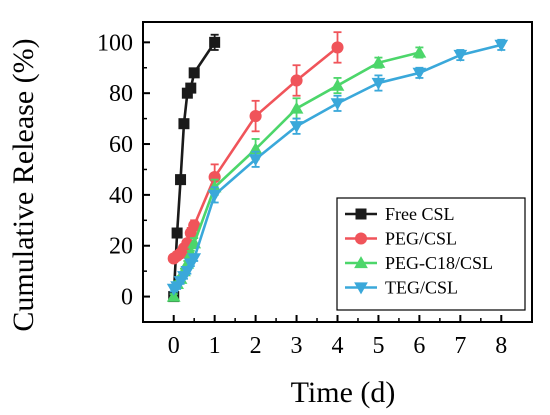  Describe the element at coordinates (115, 43) in the screenshot. I see `y-tick-label-100: 100` at that location.